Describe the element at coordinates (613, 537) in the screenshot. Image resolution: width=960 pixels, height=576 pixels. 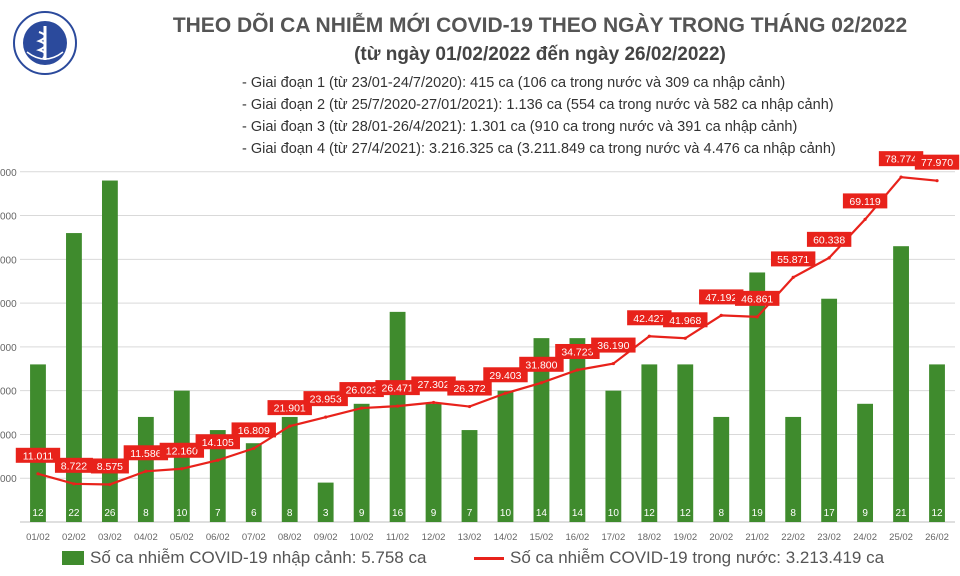
I see `x-tick-label: 17/02` at that location.